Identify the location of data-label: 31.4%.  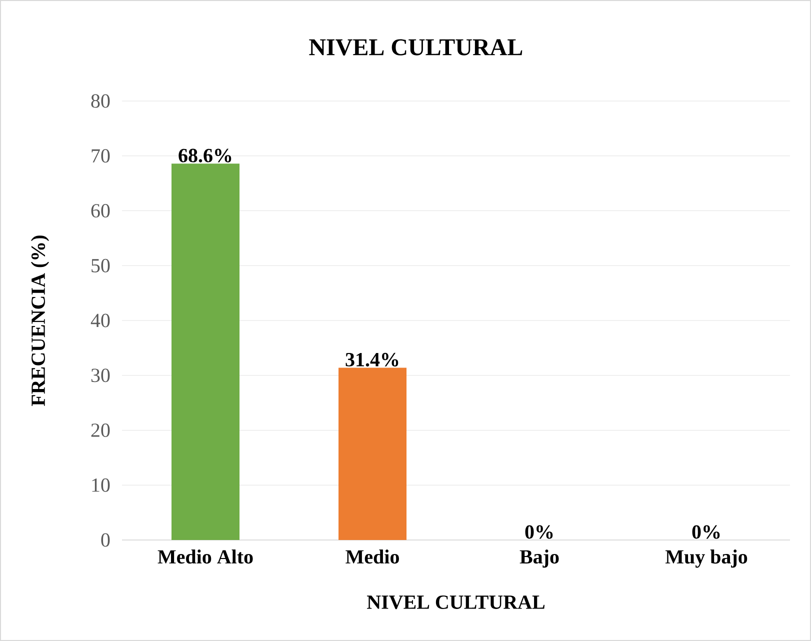
(372, 359).